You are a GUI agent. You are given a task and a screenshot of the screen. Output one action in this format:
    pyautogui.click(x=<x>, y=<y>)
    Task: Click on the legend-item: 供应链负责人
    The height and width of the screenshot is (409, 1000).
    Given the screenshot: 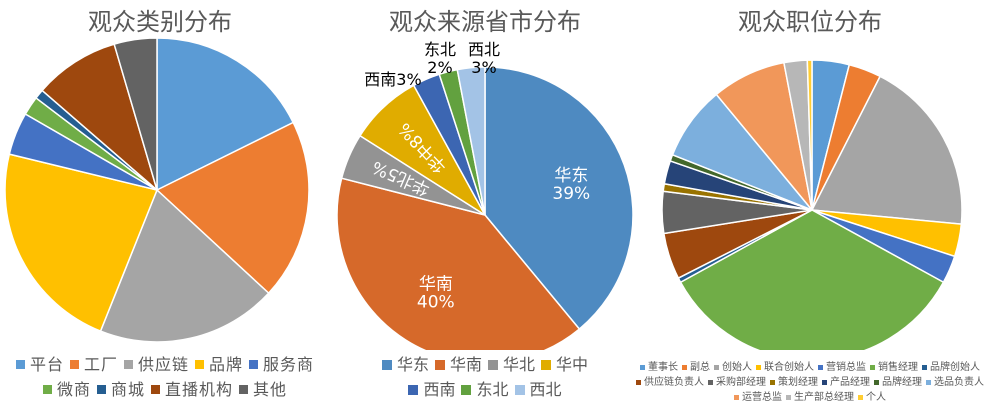 What is the action you would take?
    pyautogui.click(x=670, y=382)
    